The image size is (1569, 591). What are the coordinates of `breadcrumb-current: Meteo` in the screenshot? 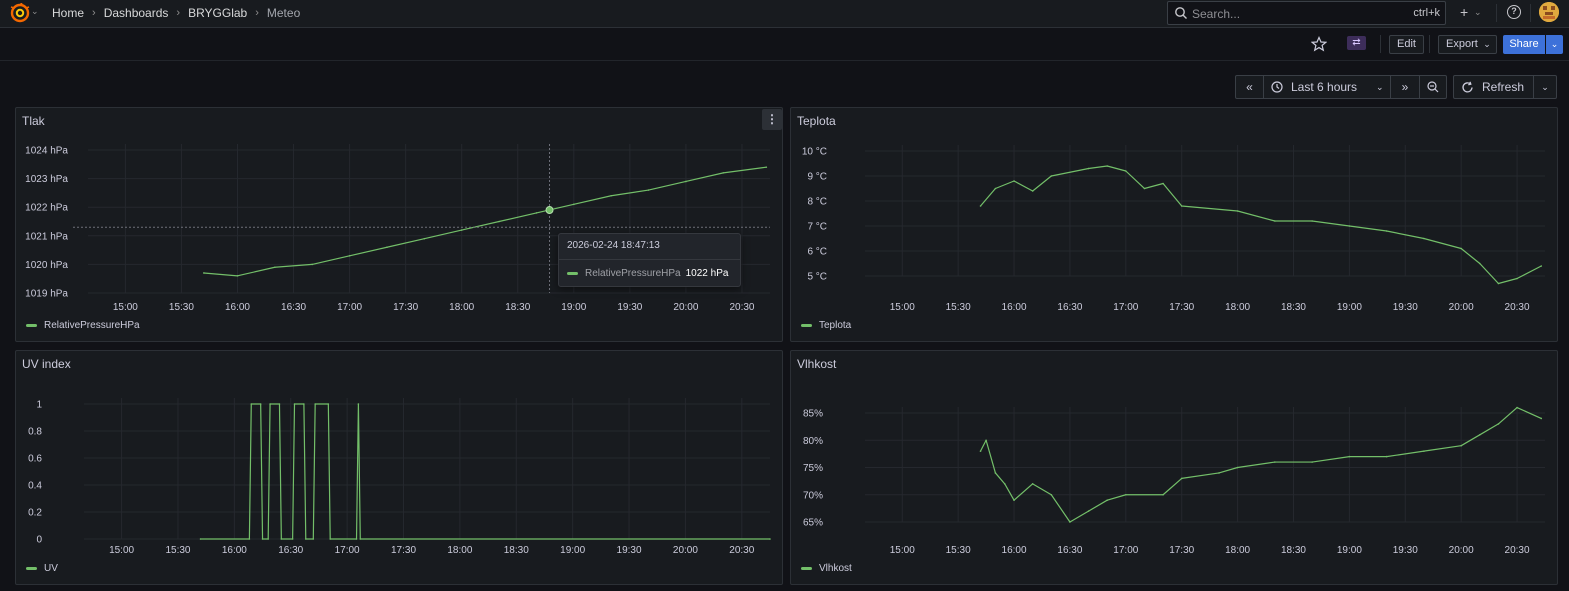 It's located at (283, 13).